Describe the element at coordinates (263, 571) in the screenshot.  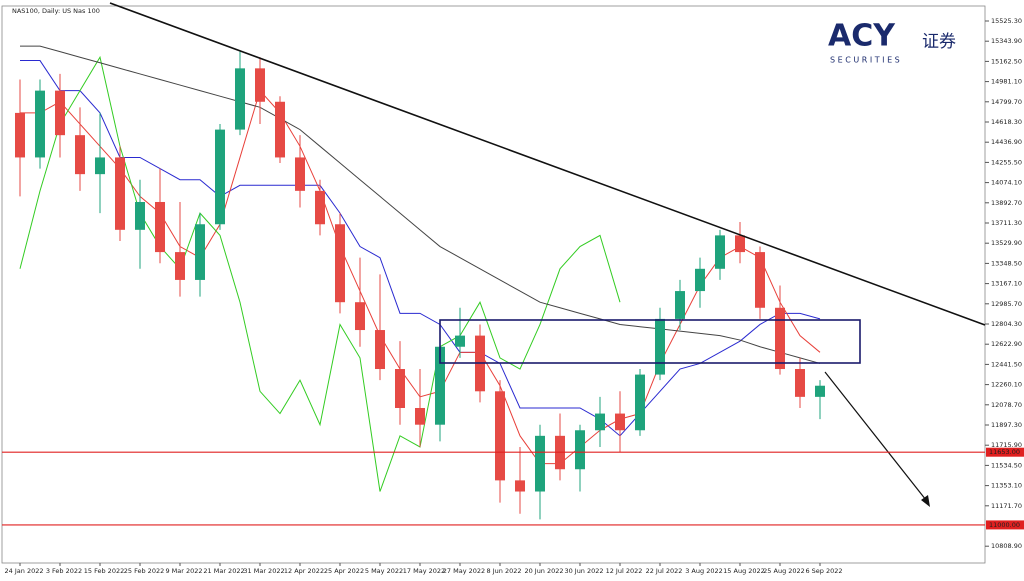
I see `x-tick-label: 31 Mar 2022` at that location.